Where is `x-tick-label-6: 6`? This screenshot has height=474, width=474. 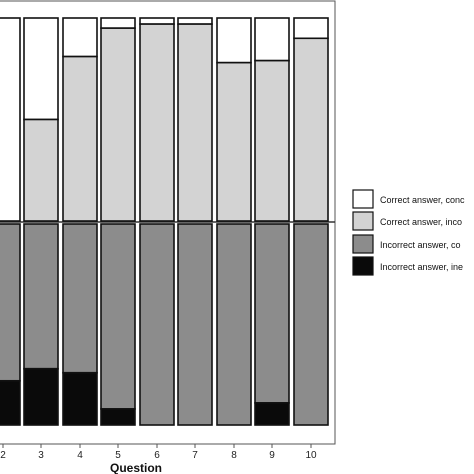 x-tick-label-6: 6 is located at coordinates (157, 455).